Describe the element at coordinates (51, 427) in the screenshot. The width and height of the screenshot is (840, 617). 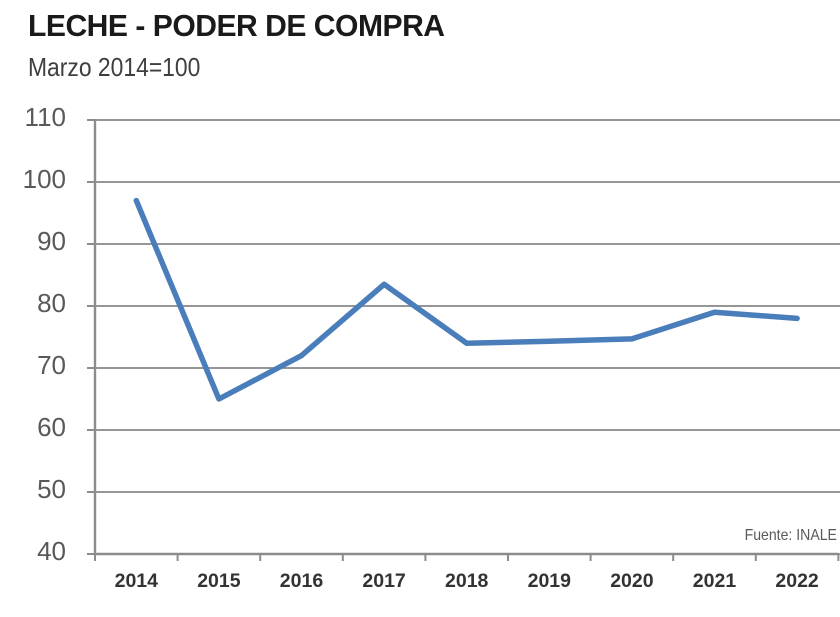
I see `y-axis-label-60: 60` at that location.